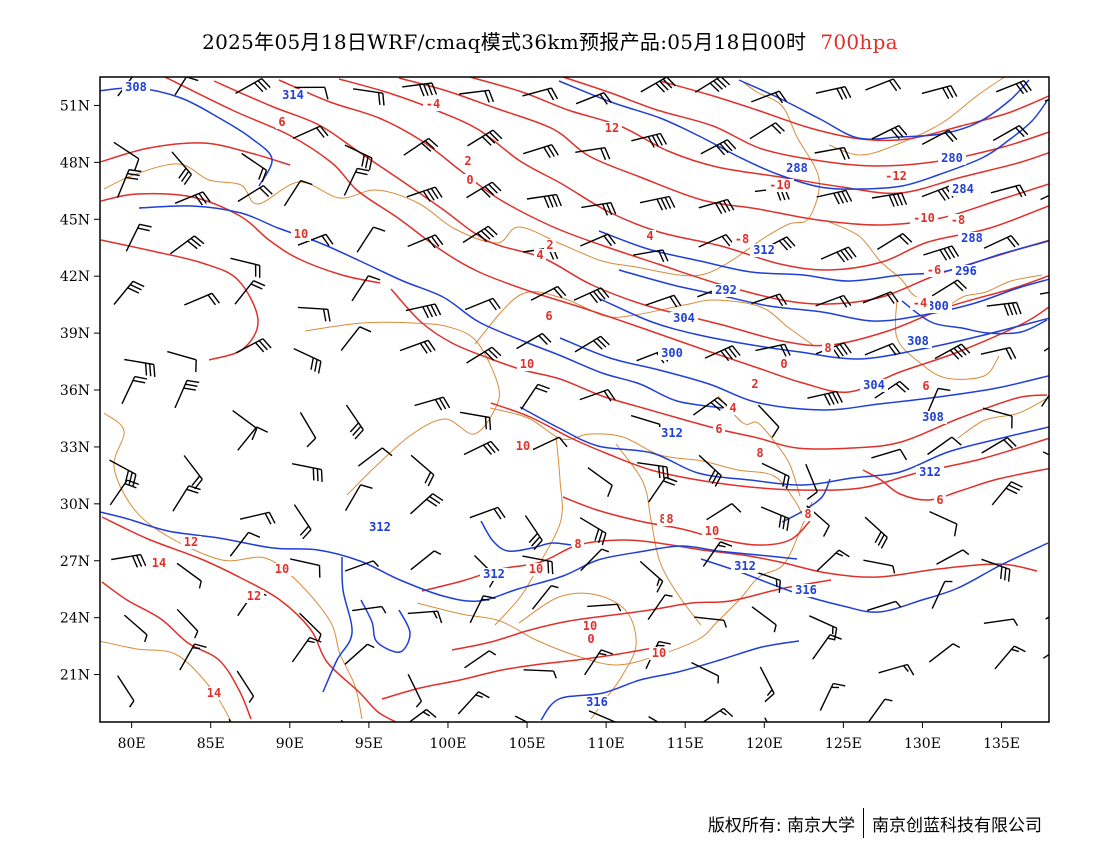 This screenshot has width=1100, height=850. I want to click on latitude-axis: 51N 48N 45N 42N 39N 36N 33N 30N 27N 24N 21N, so click(80, 391).